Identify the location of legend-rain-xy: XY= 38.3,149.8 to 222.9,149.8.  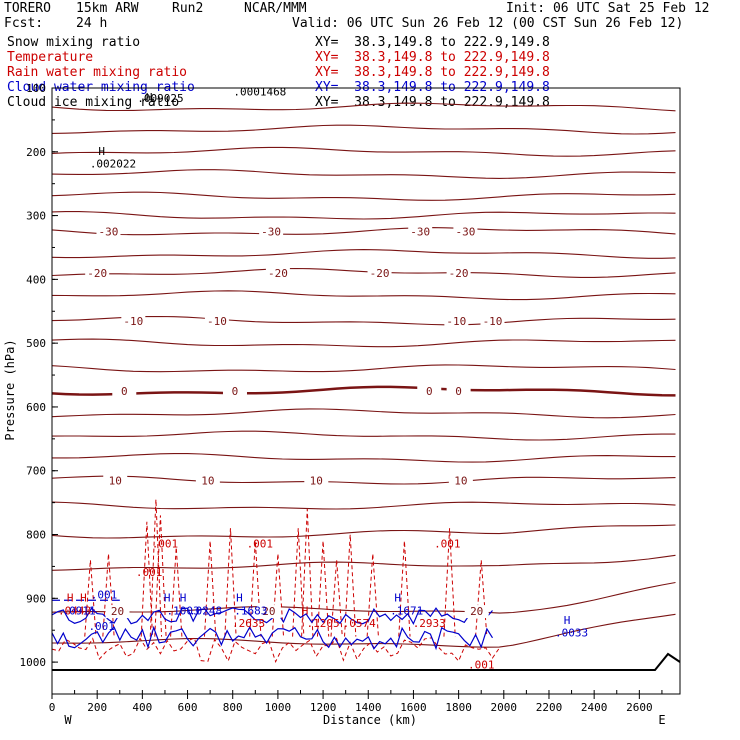
(432, 72).